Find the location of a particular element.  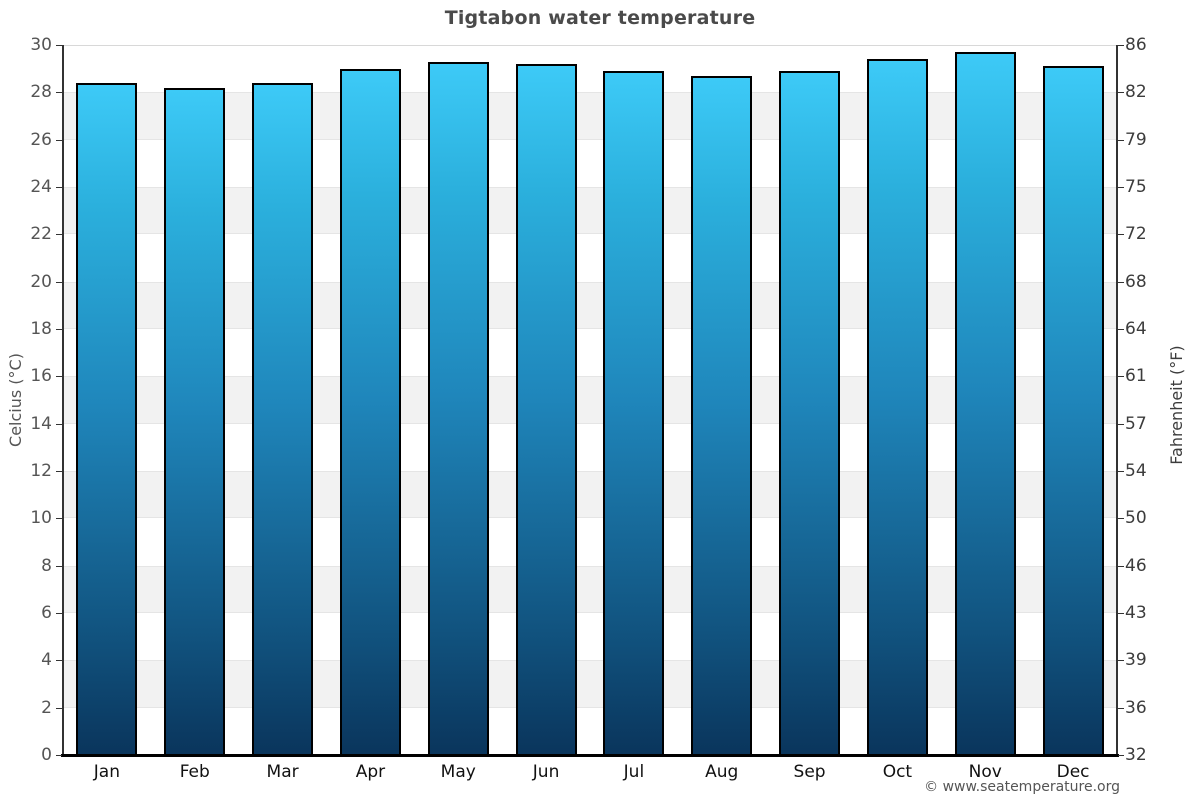

celsius-tick-22: 22 is located at coordinates (41, 234).